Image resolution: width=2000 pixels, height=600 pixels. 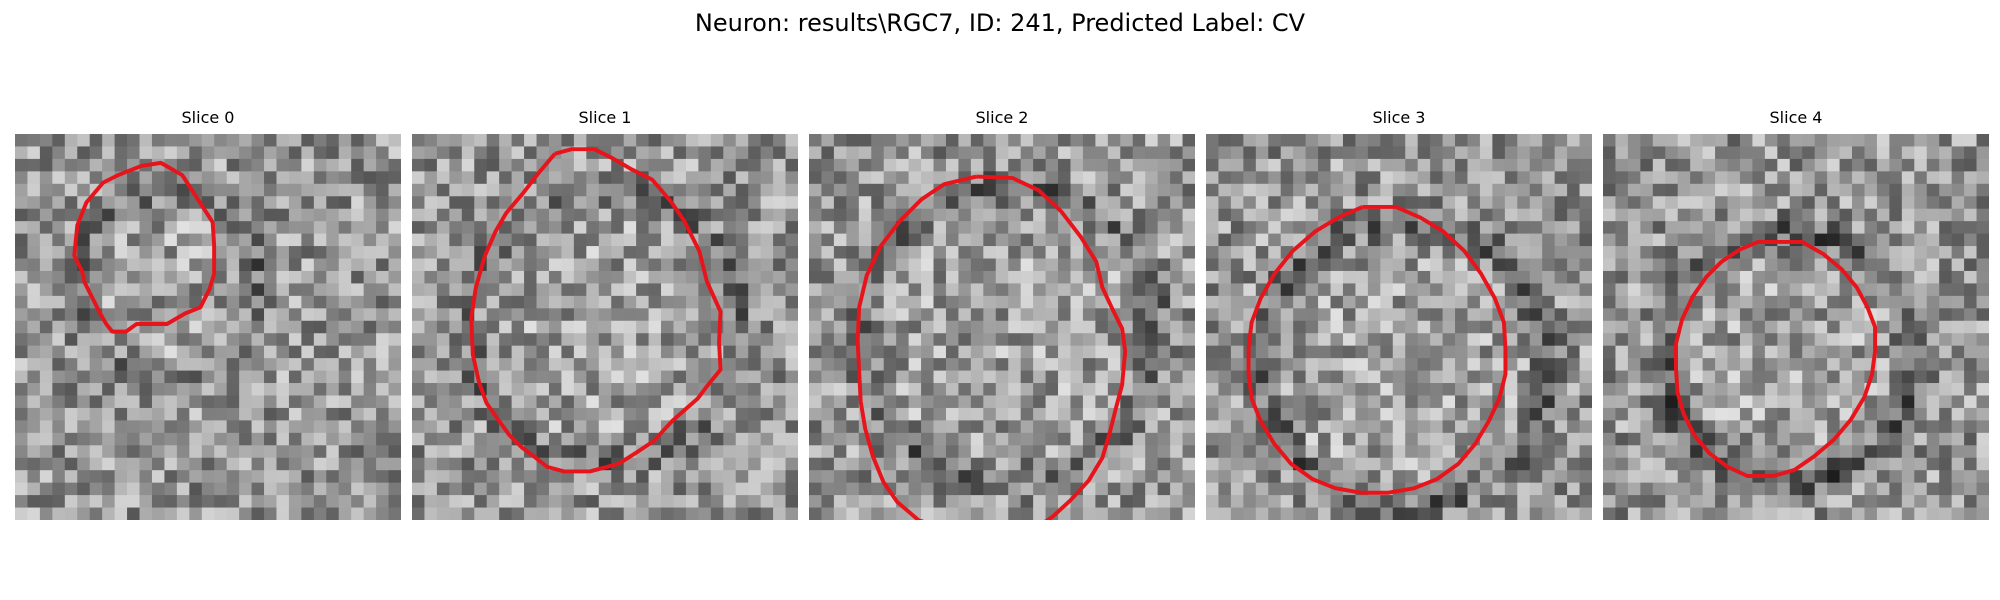 I want to click on slice-title: Slice 1, so click(x=605, y=117).